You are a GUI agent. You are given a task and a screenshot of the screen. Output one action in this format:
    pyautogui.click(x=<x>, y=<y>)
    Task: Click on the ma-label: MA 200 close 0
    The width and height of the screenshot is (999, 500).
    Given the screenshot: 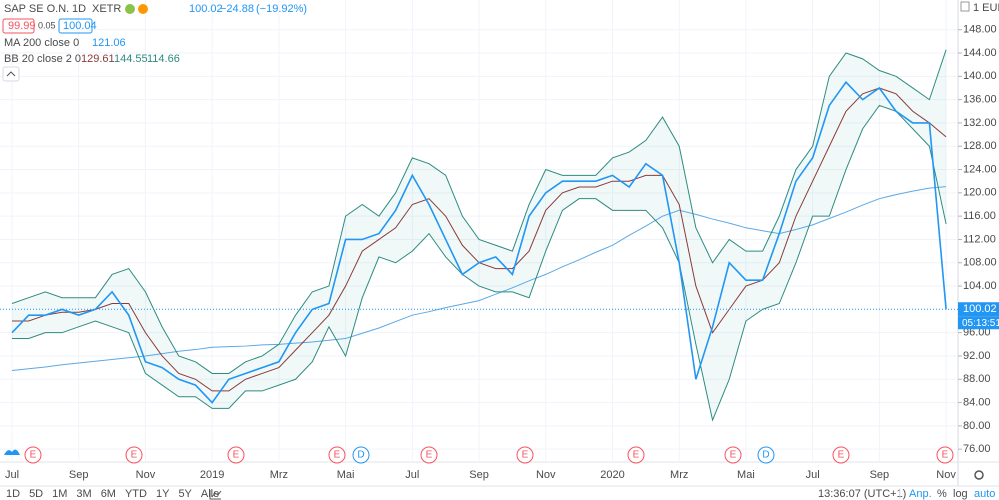 What is the action you would take?
    pyautogui.click(x=41, y=43)
    